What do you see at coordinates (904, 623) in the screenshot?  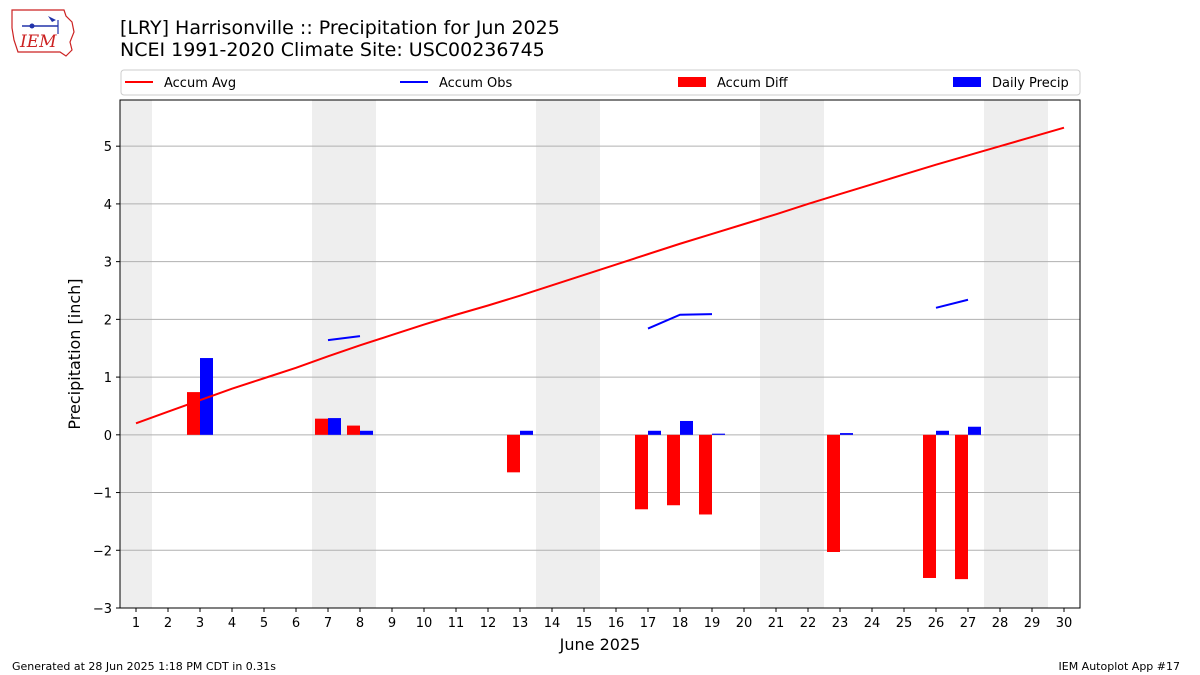 I see `x-tick-label: 25` at bounding box center [904, 623].